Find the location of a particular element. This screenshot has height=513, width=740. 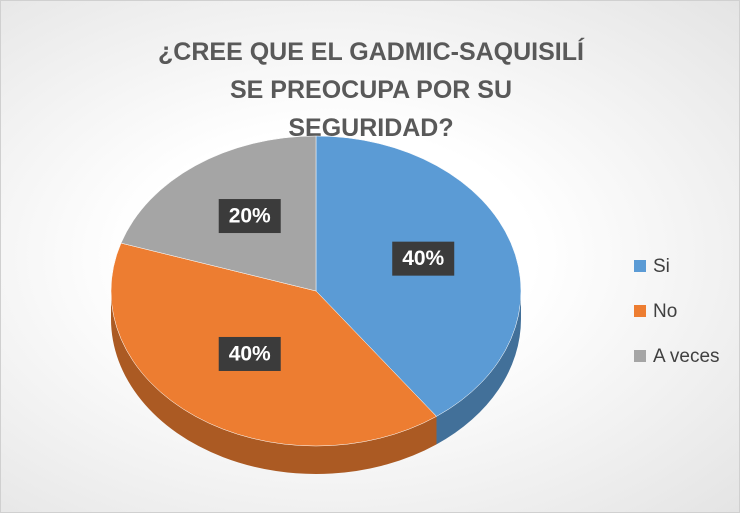

slice-side is located at coordinates (478, 368).